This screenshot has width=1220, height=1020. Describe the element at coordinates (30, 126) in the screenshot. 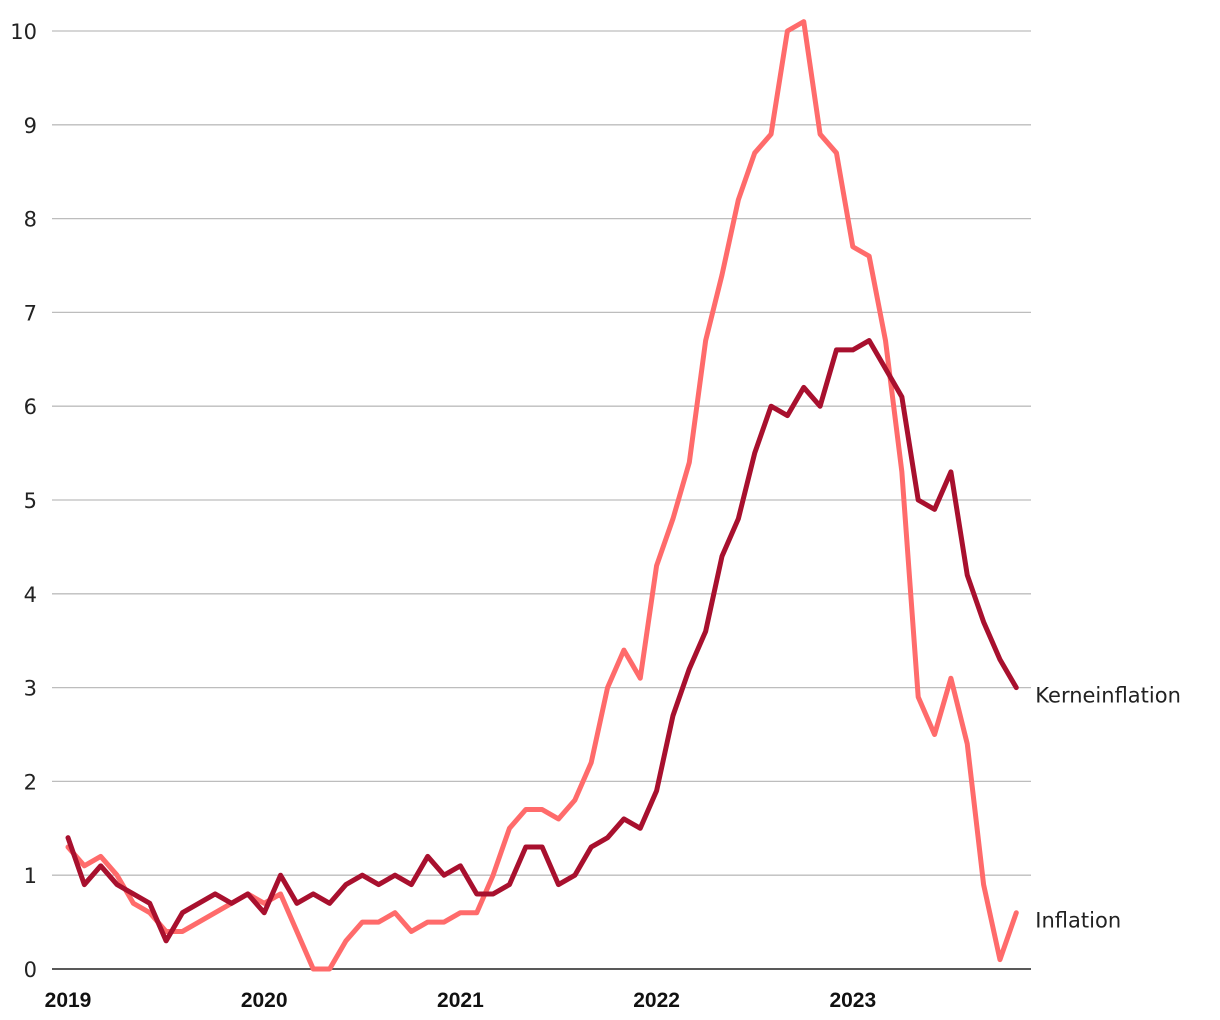

I see `y-tick-label-9: 9` at that location.